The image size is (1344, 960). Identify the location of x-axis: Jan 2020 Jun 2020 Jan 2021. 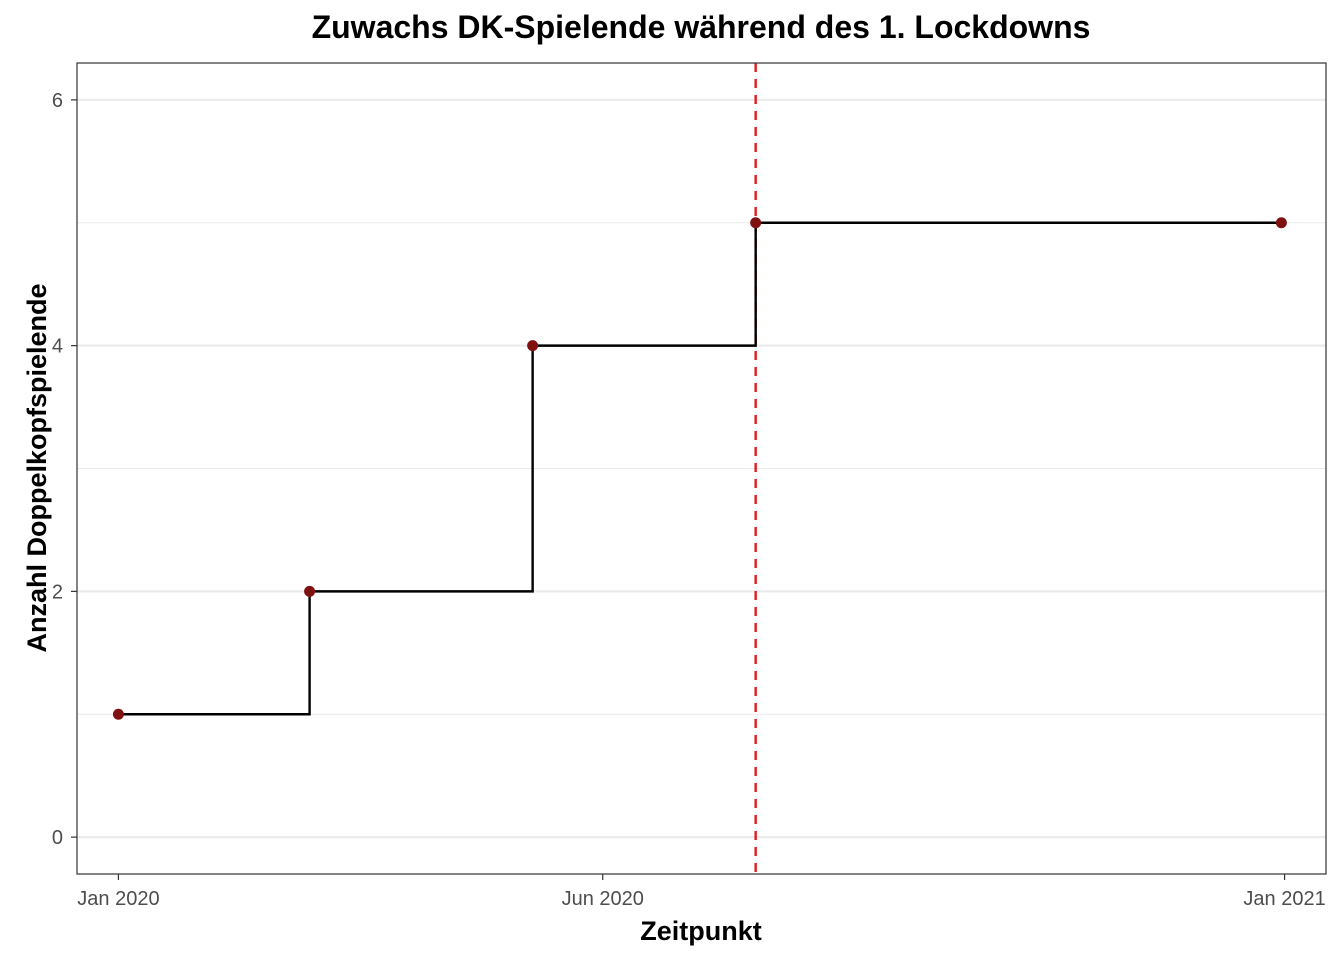
(701, 892).